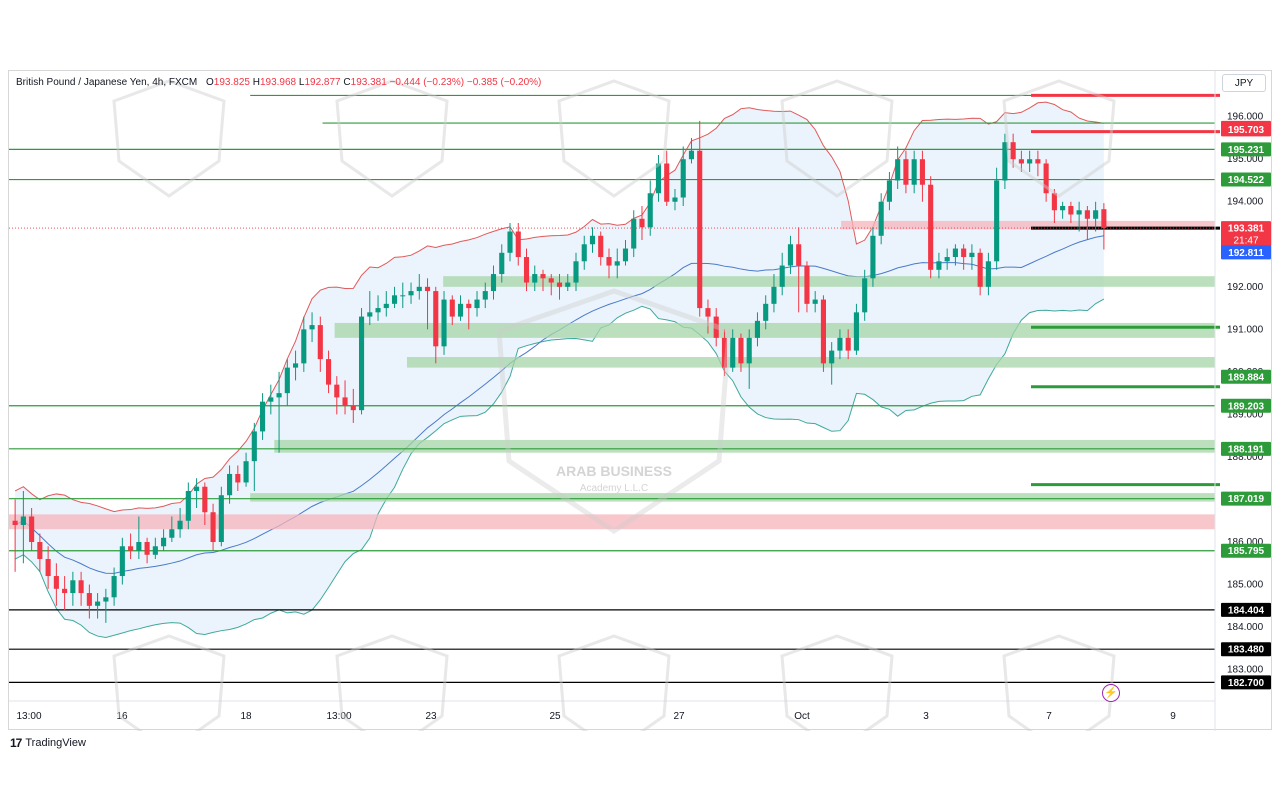 Image resolution: width=1280 pixels, height=803 pixels. What do you see at coordinates (555, 716) in the screenshot?
I see `x-tick-5: 25` at bounding box center [555, 716].